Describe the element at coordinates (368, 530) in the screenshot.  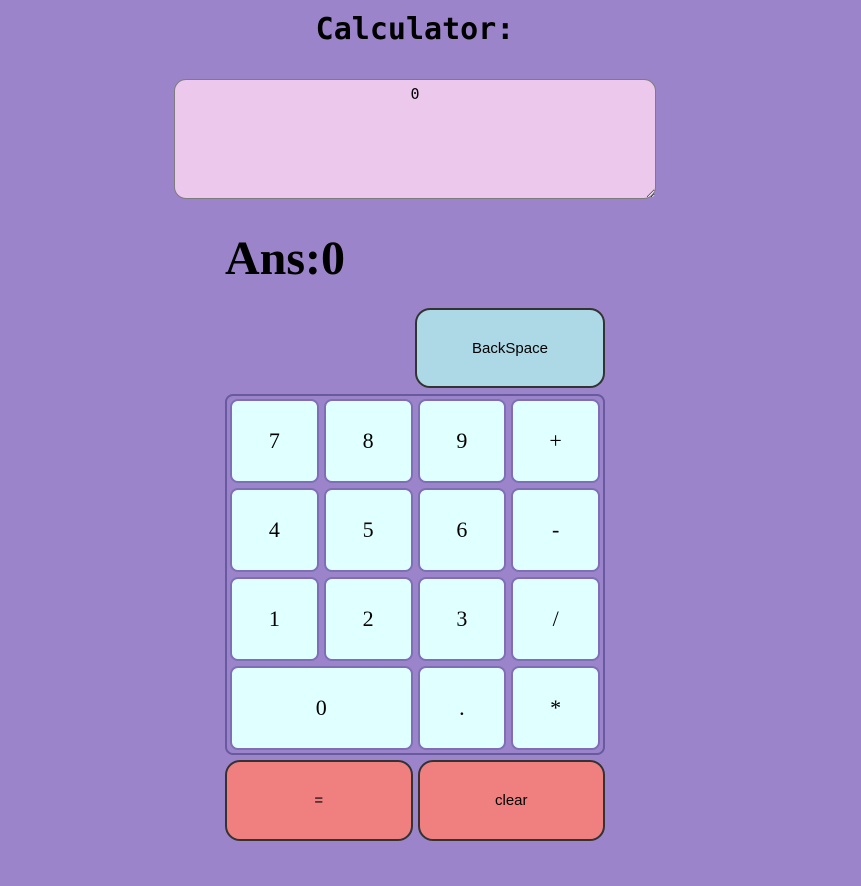
I see `key-5: 5` at that location.